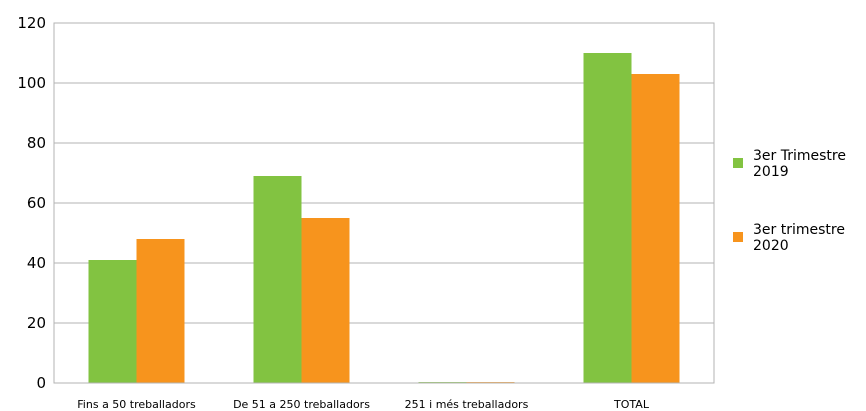  Describe the element at coordinates (799, 156) in the screenshot. I see `legend-label: 3er Trimestre` at that location.